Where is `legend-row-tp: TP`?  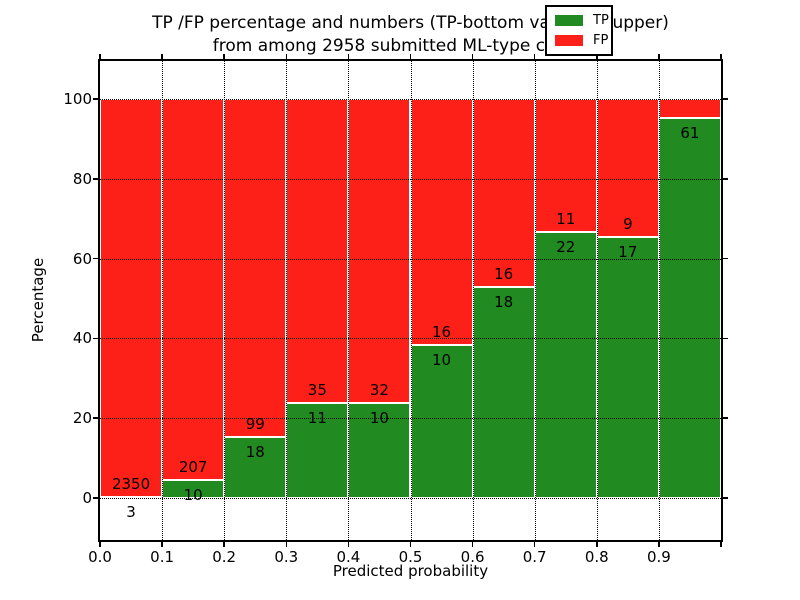 legend-row-tp: TP is located at coordinates (582, 20).